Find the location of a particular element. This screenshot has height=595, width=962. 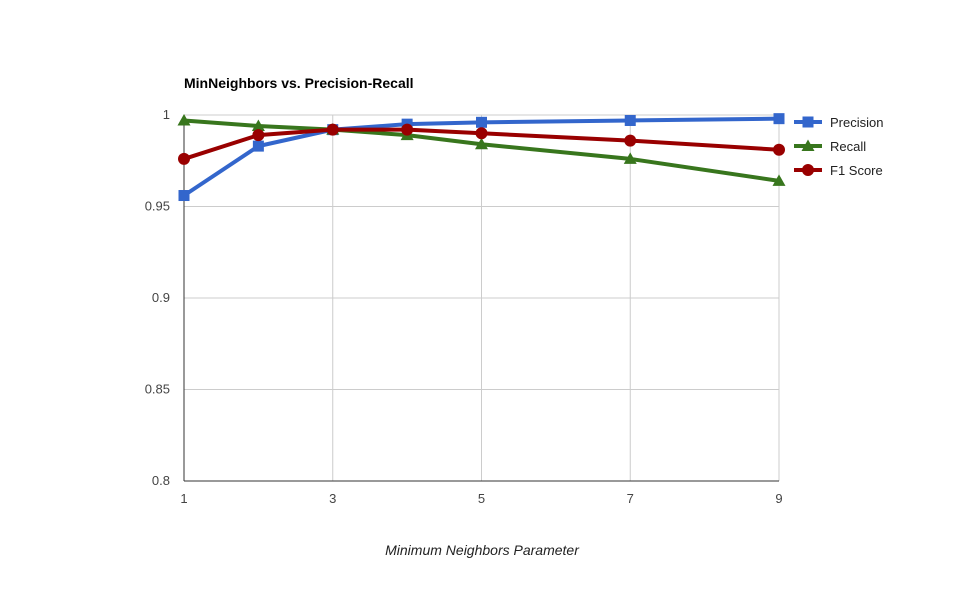

series-f1-score is located at coordinates (481, 144).